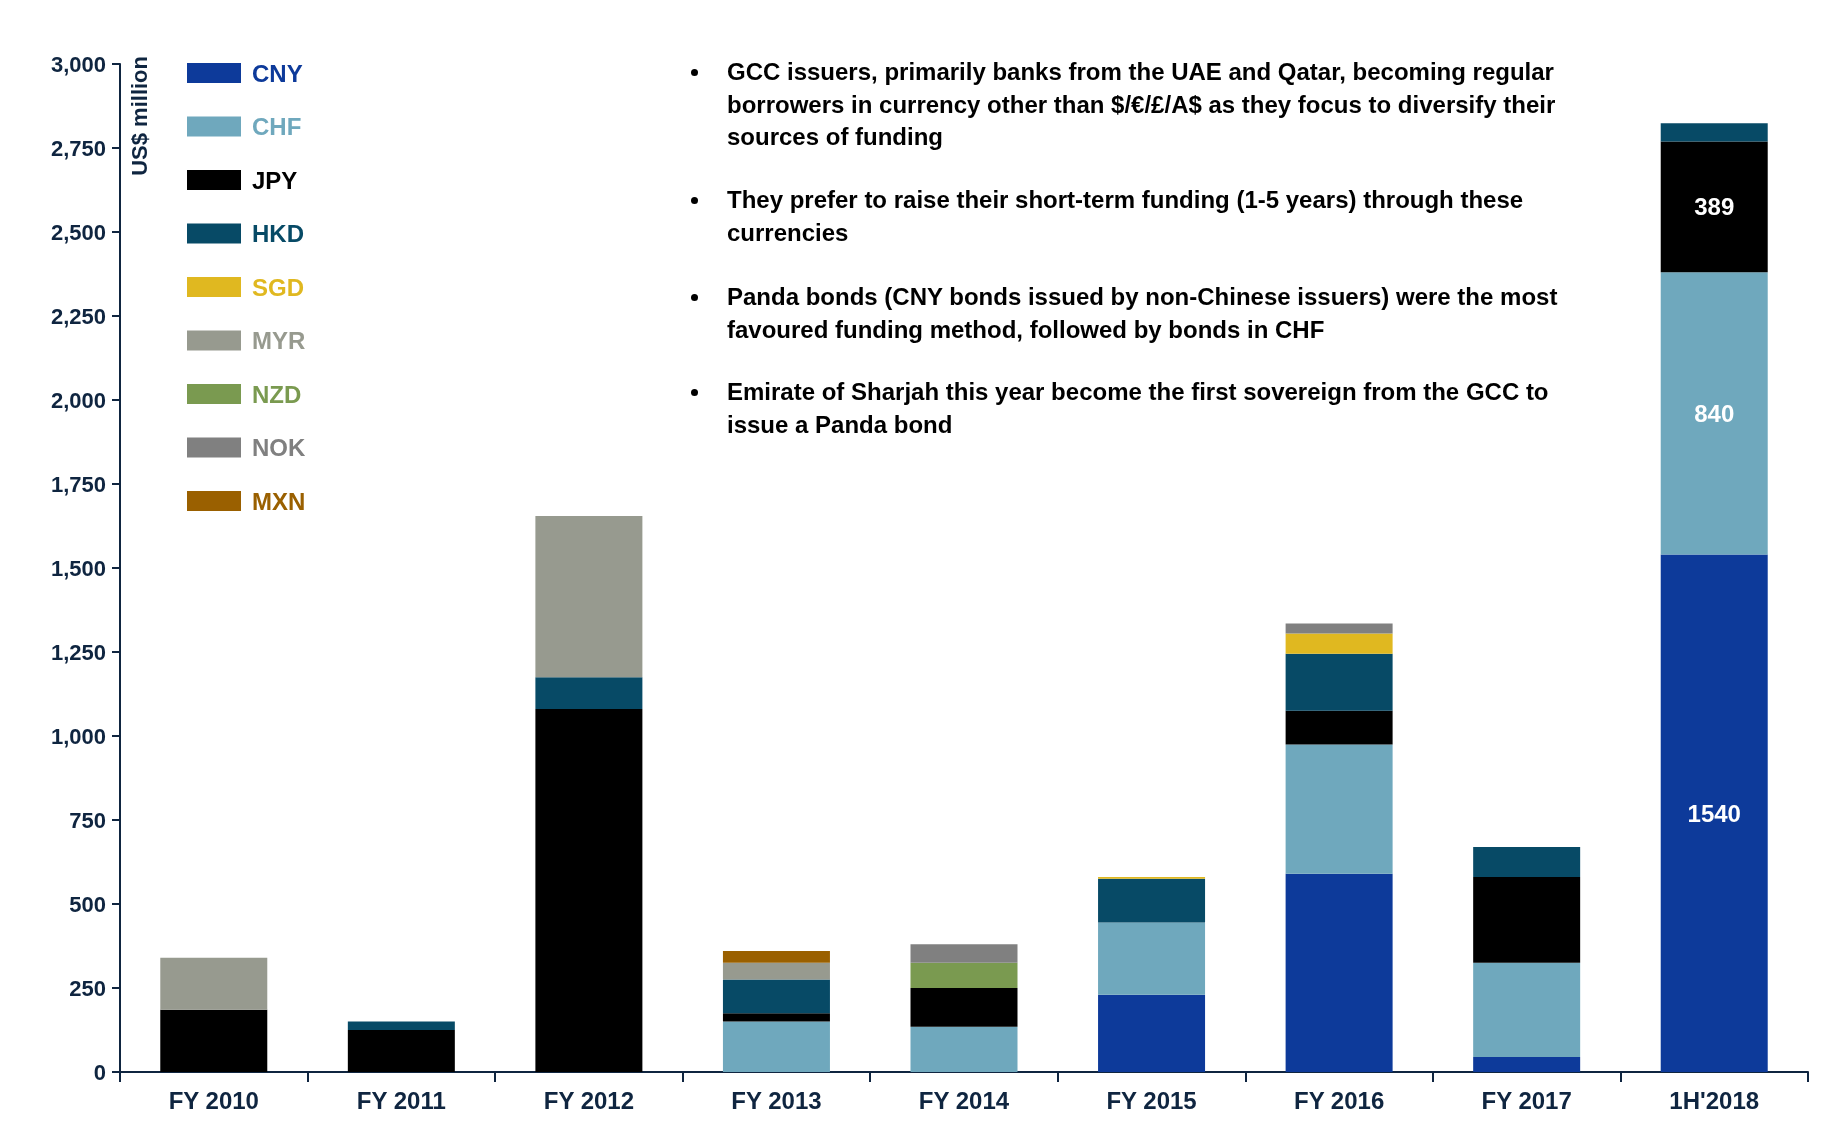 The width and height of the screenshot is (1826, 1142). I want to click on legend-label: MYR, so click(279, 340).